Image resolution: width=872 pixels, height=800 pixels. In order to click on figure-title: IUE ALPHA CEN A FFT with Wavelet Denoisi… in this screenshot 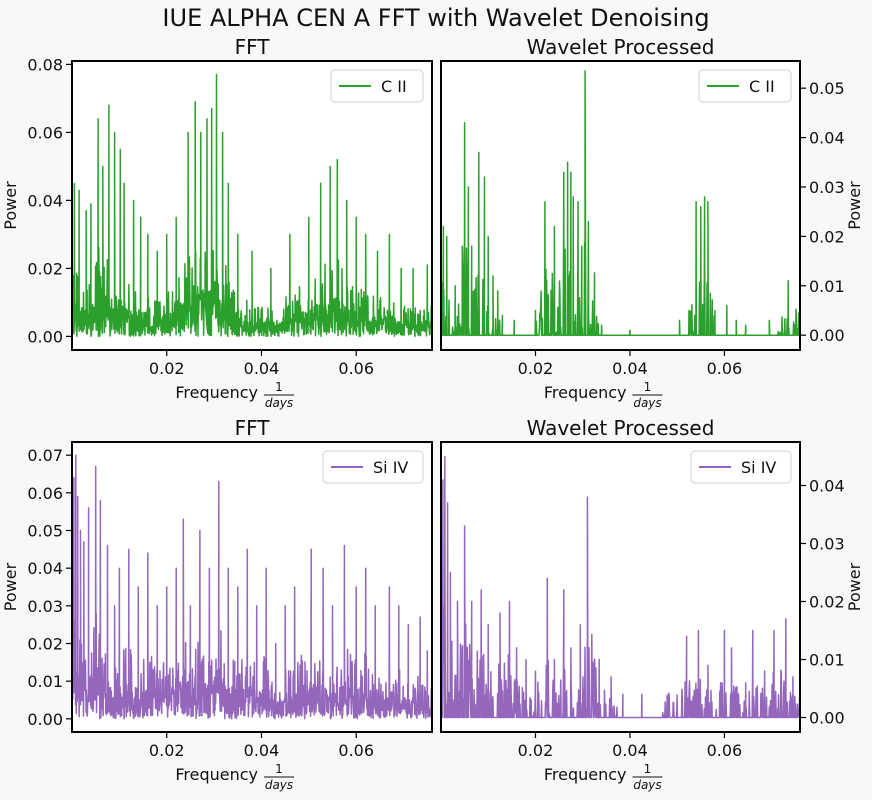, I will do `click(435, 18)`.